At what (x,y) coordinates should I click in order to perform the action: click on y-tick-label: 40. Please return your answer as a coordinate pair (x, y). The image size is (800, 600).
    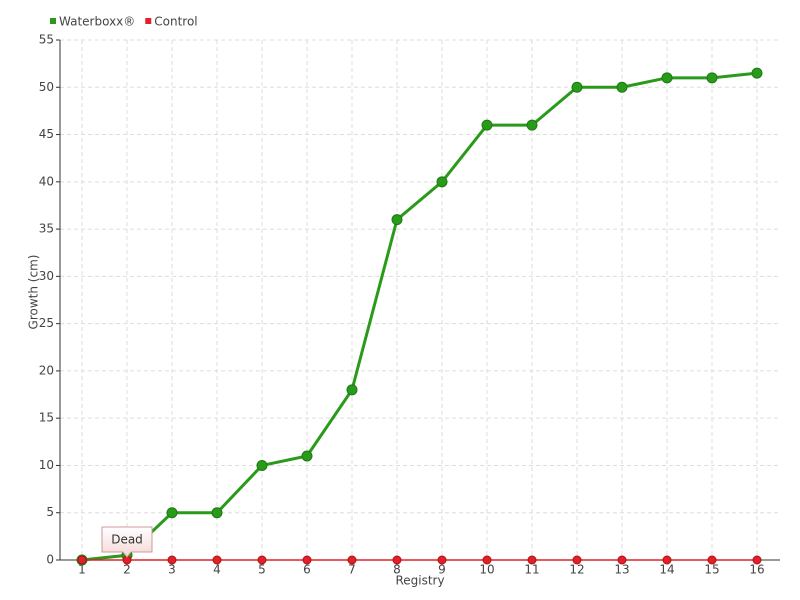
    Looking at the image, I should click on (46, 181).